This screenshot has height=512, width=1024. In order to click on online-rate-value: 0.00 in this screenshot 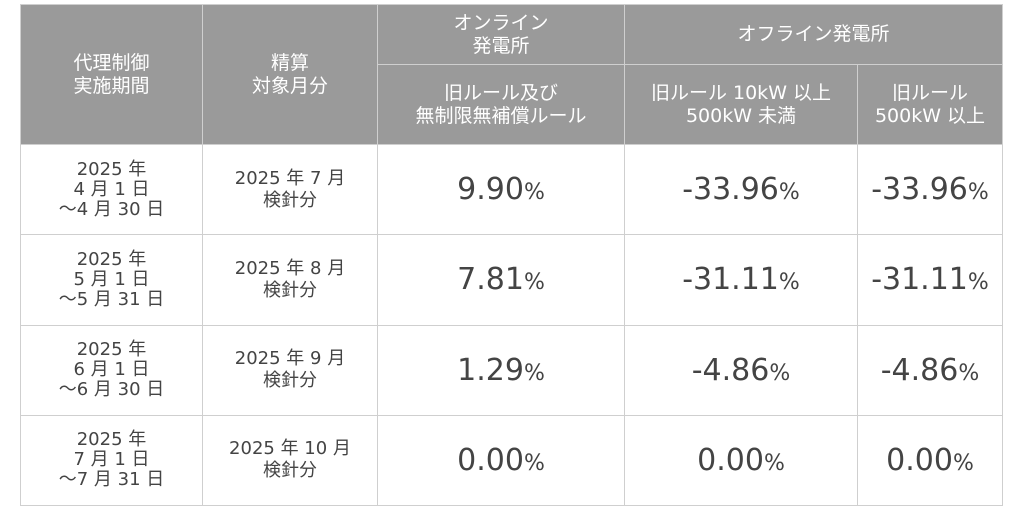, I will do `click(490, 460)`.